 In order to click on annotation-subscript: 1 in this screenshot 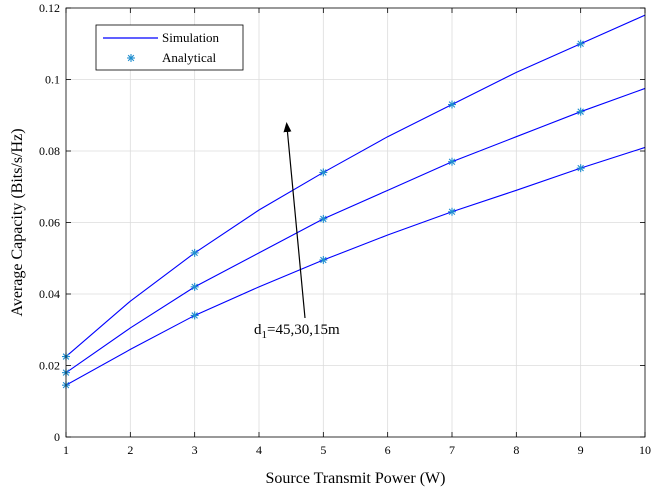, I will do `click(265, 335)`.